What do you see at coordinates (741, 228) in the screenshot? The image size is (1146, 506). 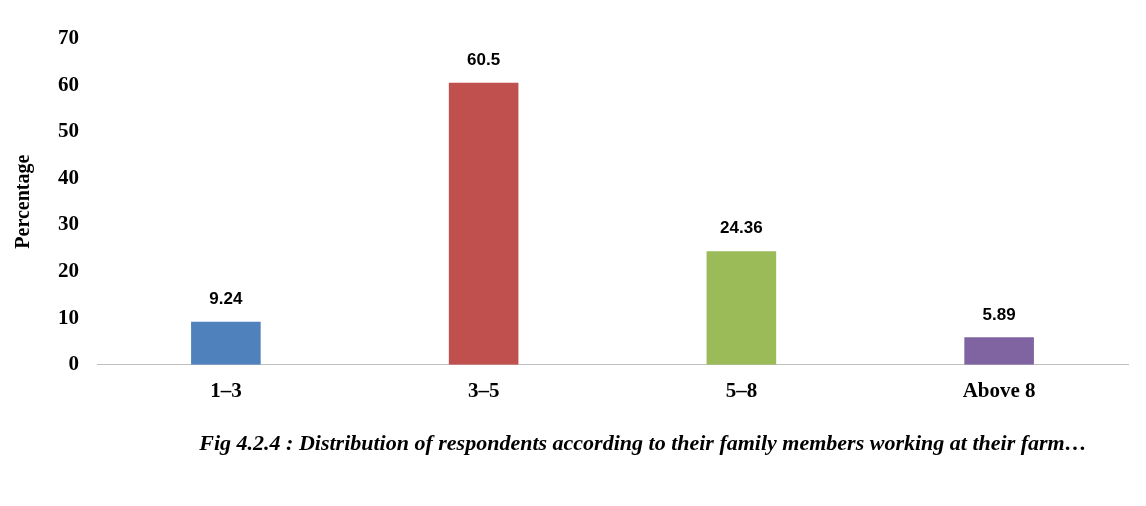 I see `data-label: 24.36` at bounding box center [741, 228].